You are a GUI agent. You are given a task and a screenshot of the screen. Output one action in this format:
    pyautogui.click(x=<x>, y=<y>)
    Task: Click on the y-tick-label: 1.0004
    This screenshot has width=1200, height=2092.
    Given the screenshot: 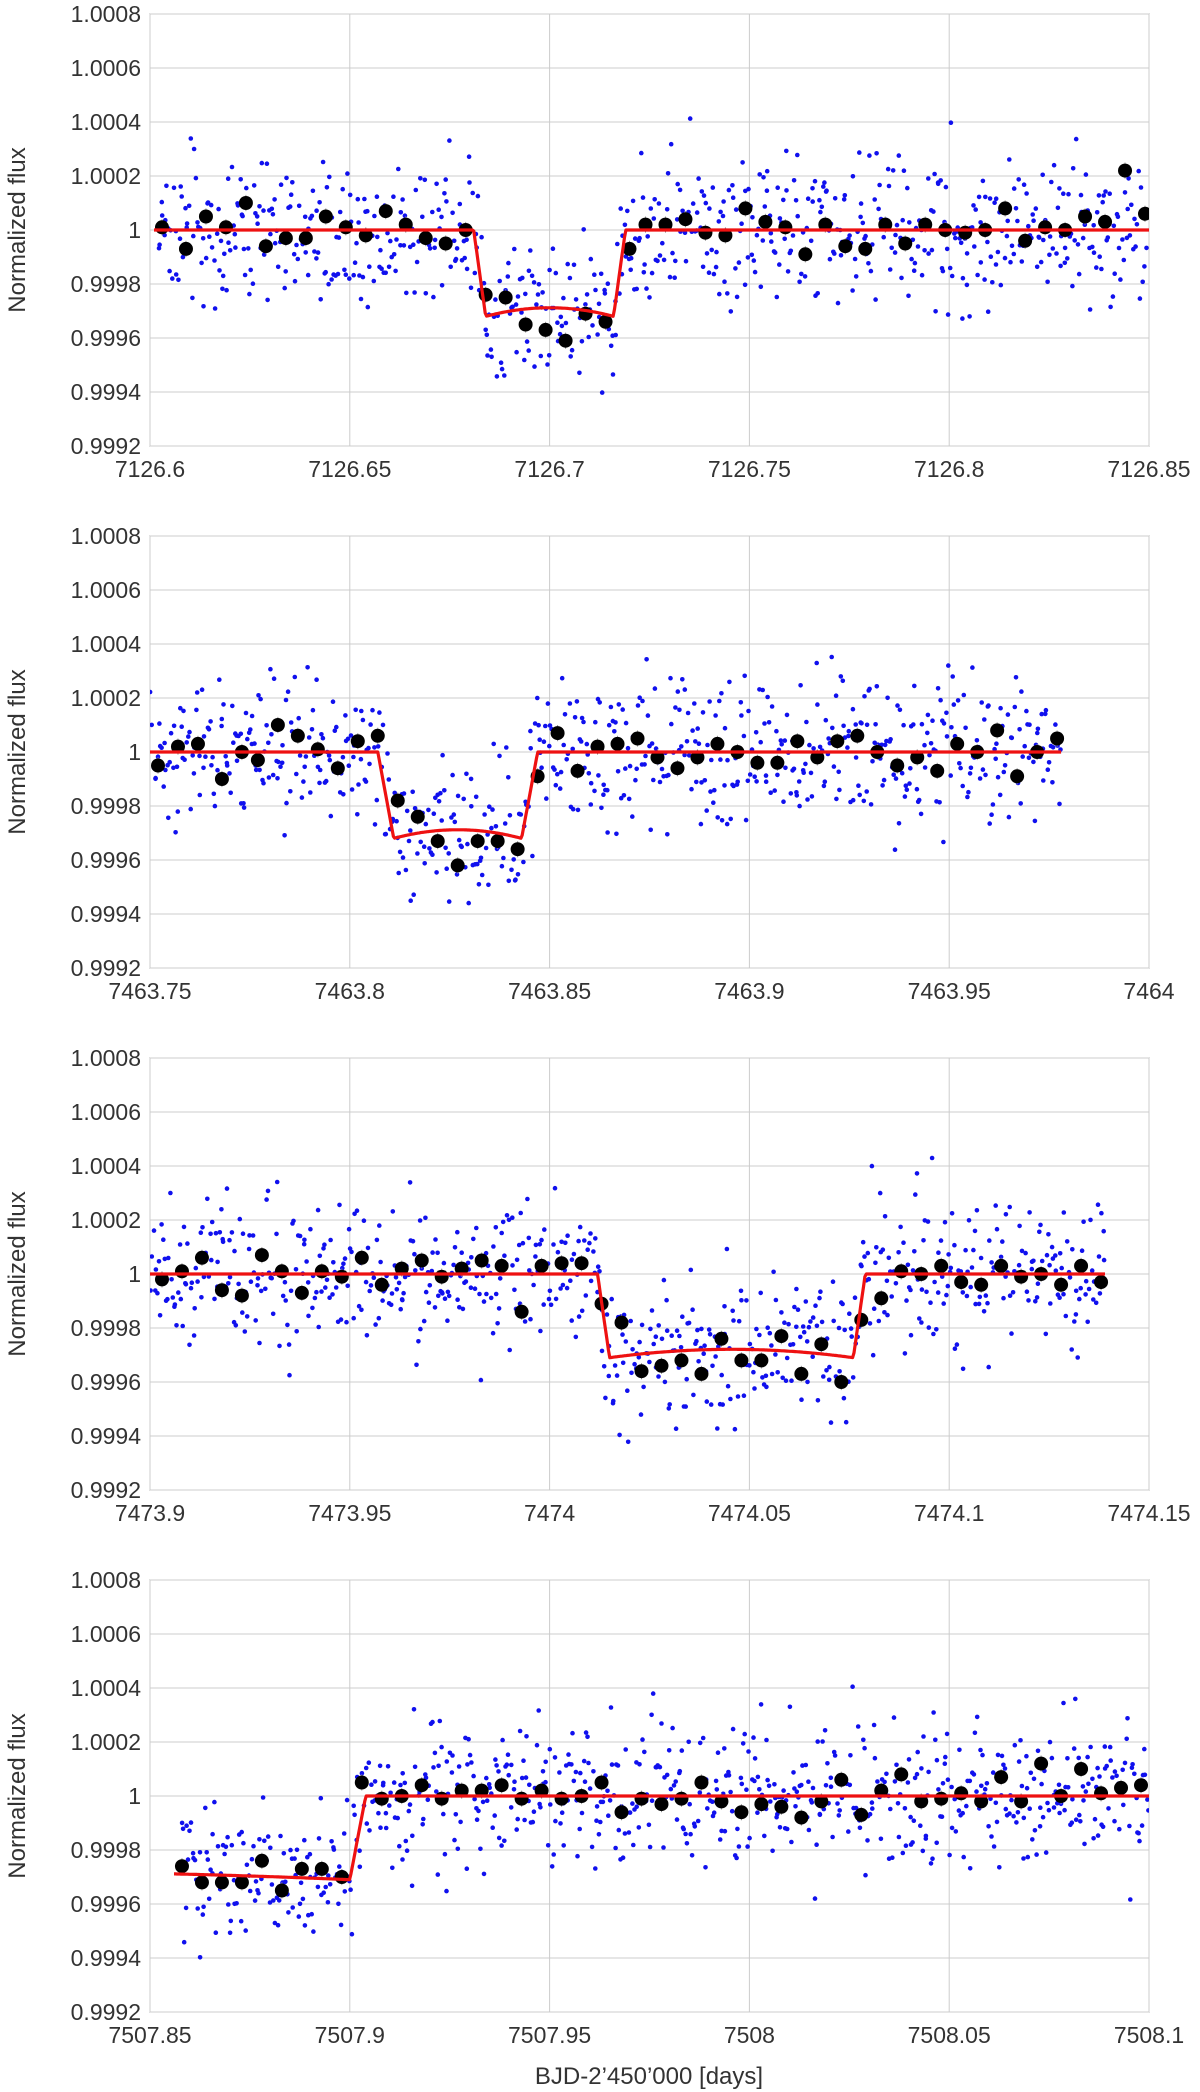 What is the action you would take?
    pyautogui.click(x=106, y=122)
    